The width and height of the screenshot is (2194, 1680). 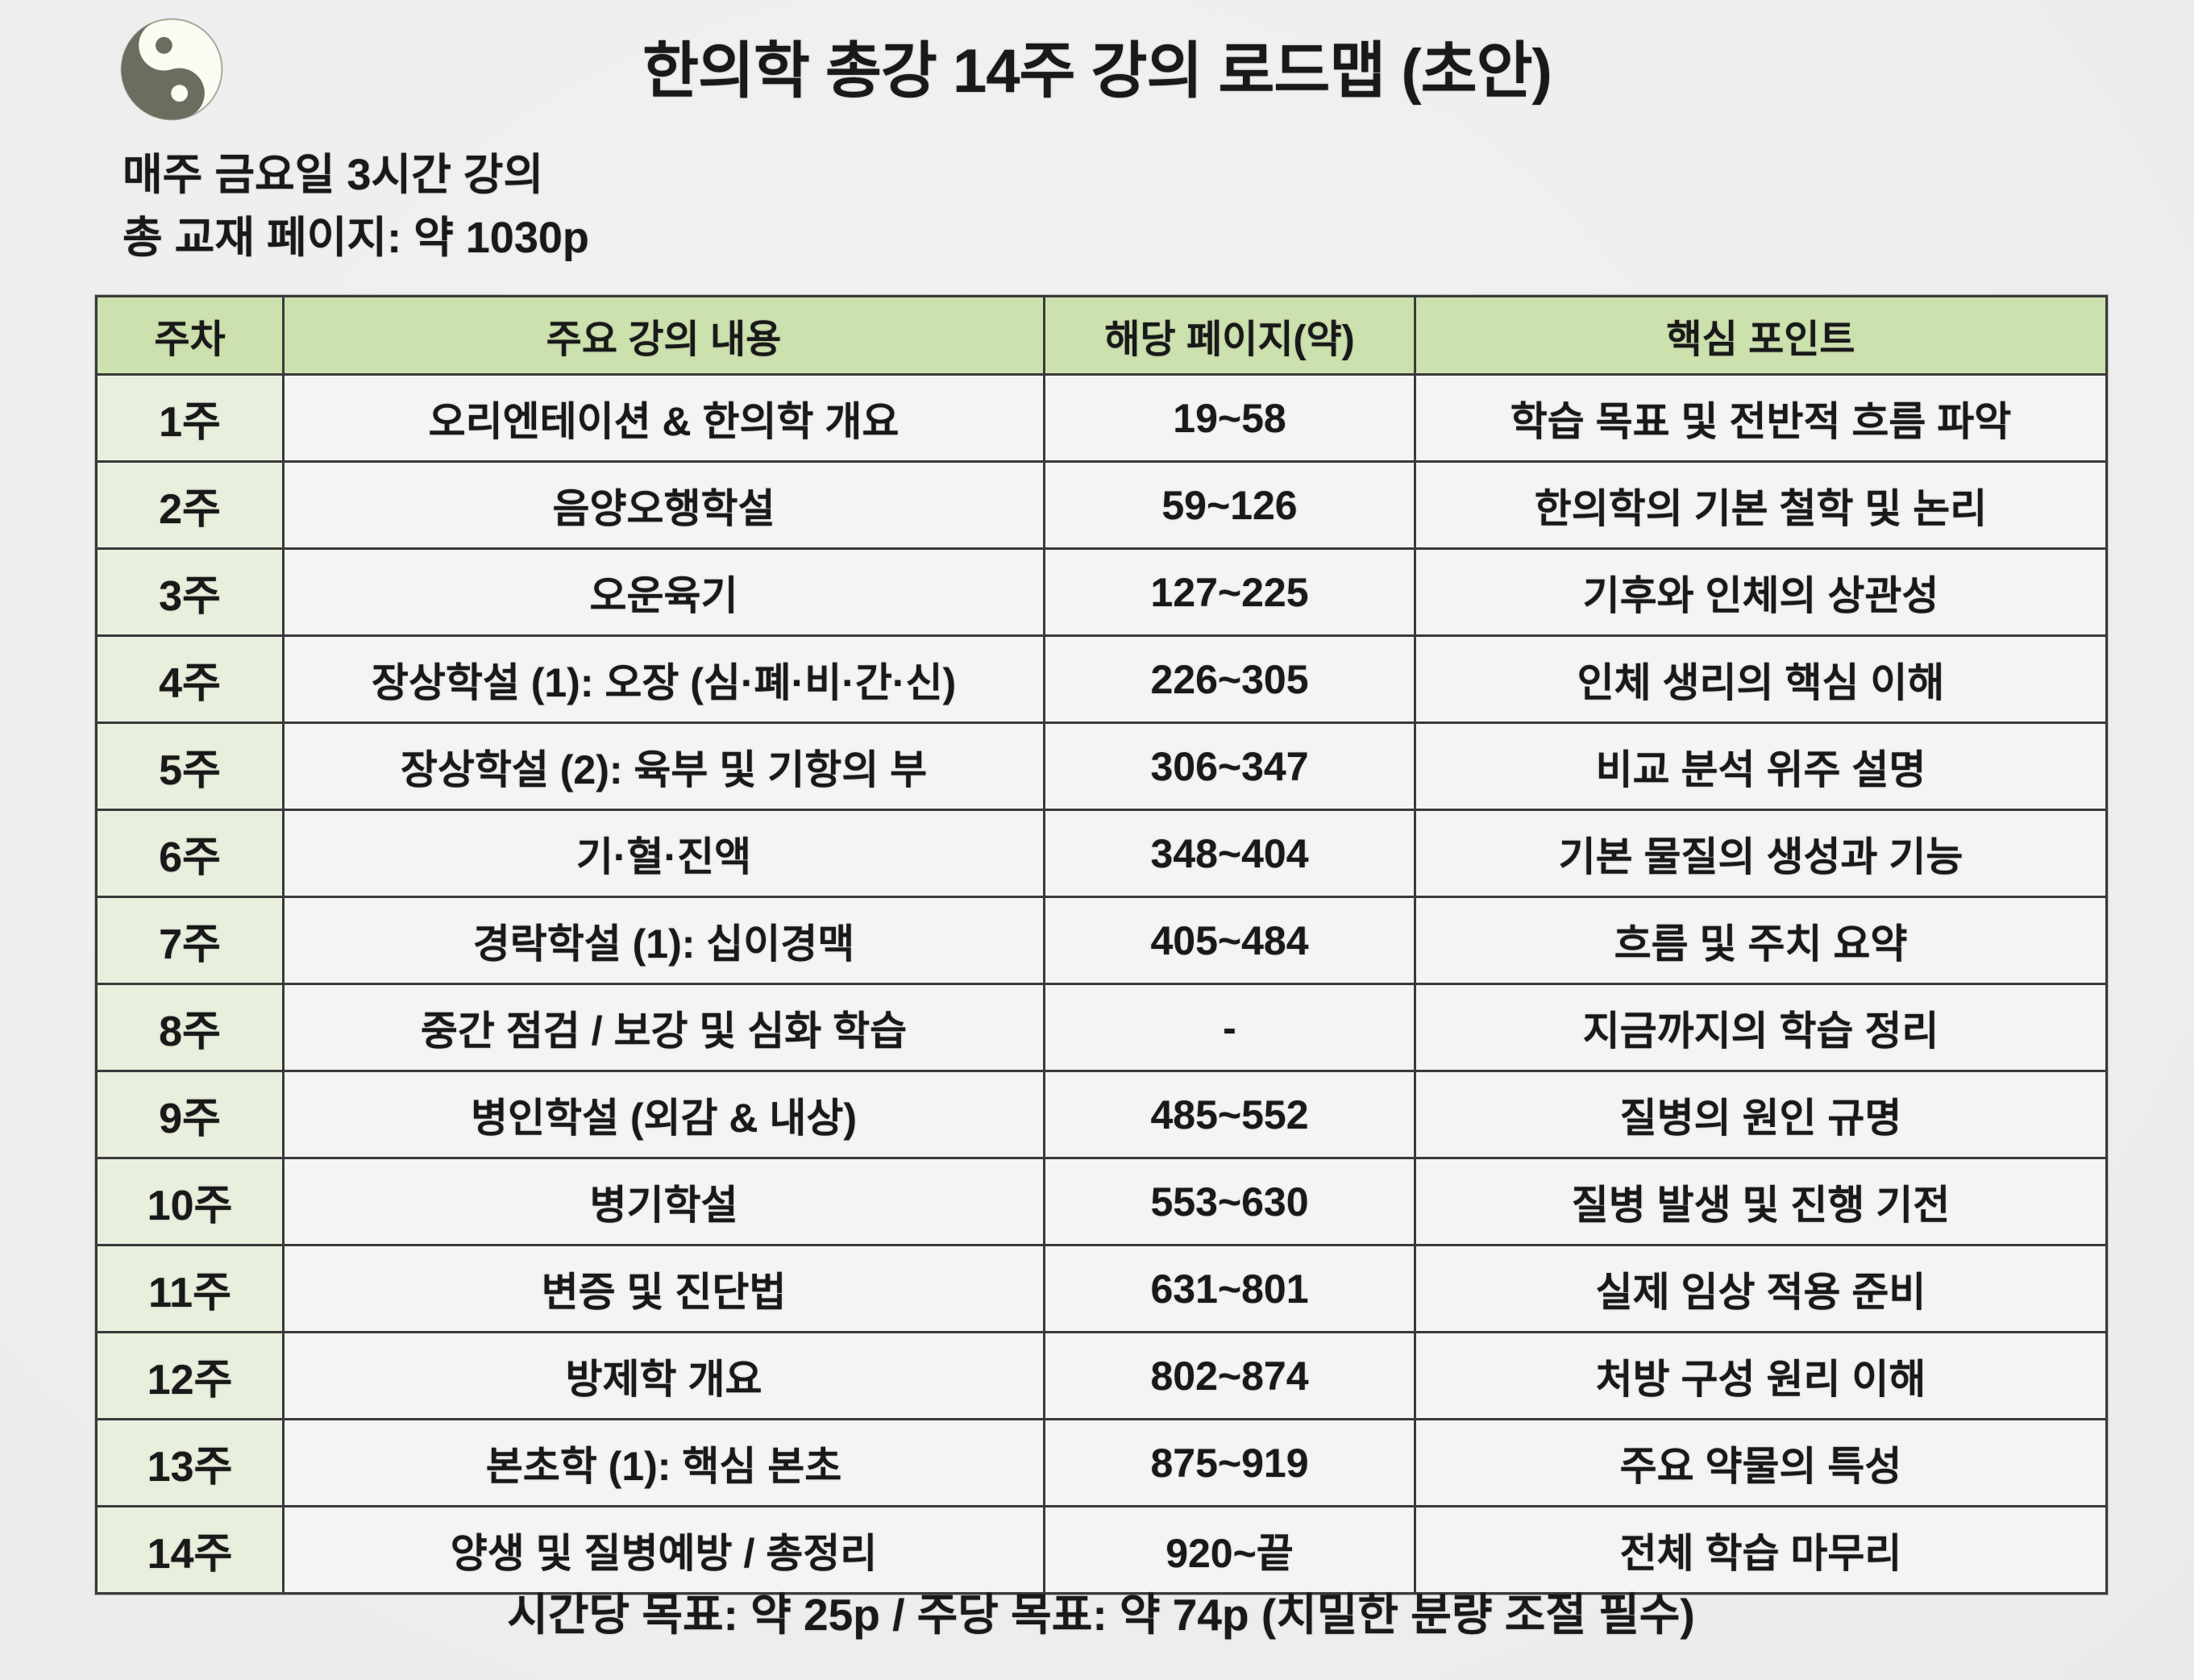 I want to click on week-cell: 2주, so click(x=190, y=505).